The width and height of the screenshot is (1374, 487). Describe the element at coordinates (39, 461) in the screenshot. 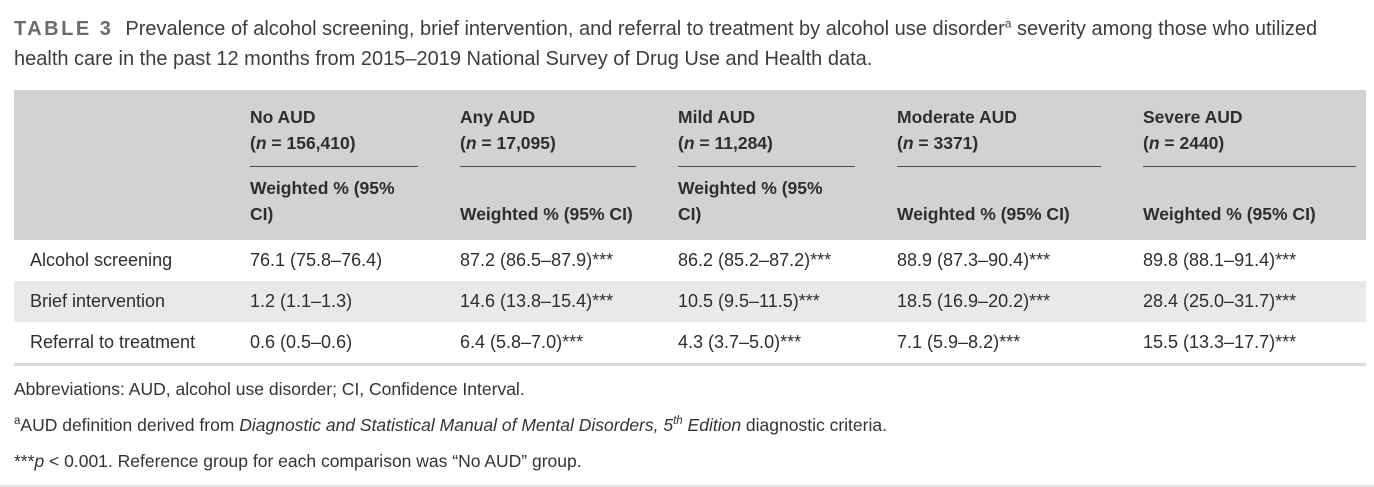

I see `p-symbol: p` at that location.